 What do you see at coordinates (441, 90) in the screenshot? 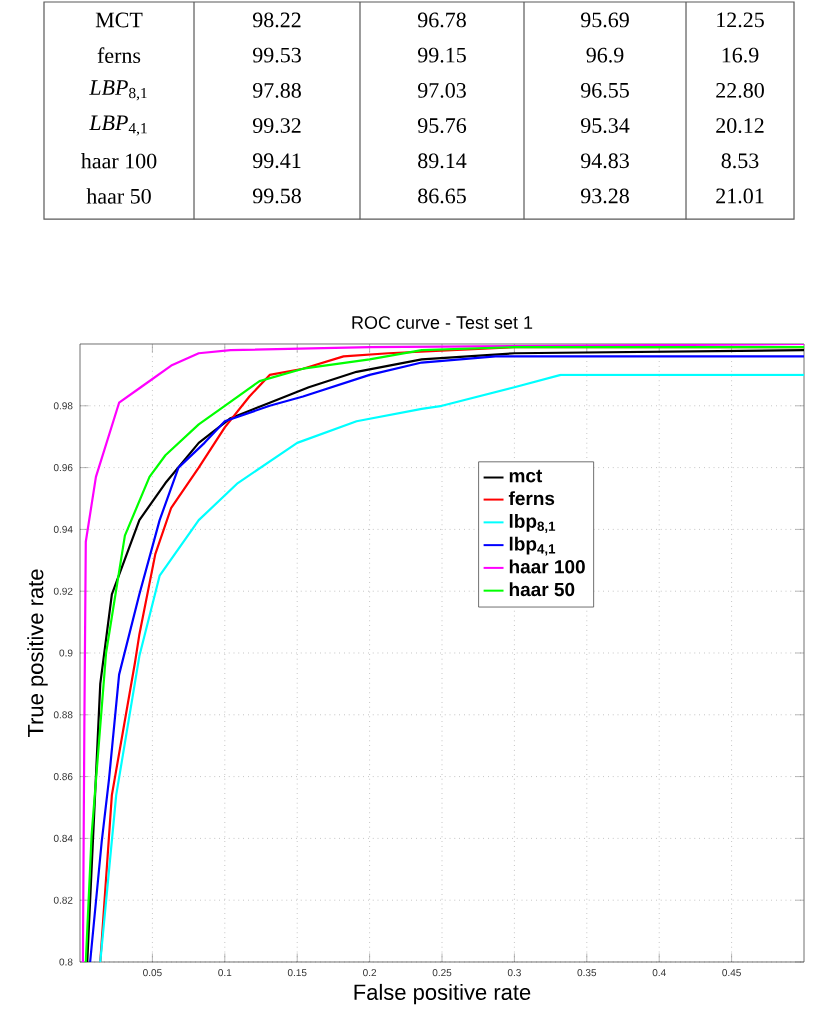
I see `text: 97.03` at bounding box center [441, 90].